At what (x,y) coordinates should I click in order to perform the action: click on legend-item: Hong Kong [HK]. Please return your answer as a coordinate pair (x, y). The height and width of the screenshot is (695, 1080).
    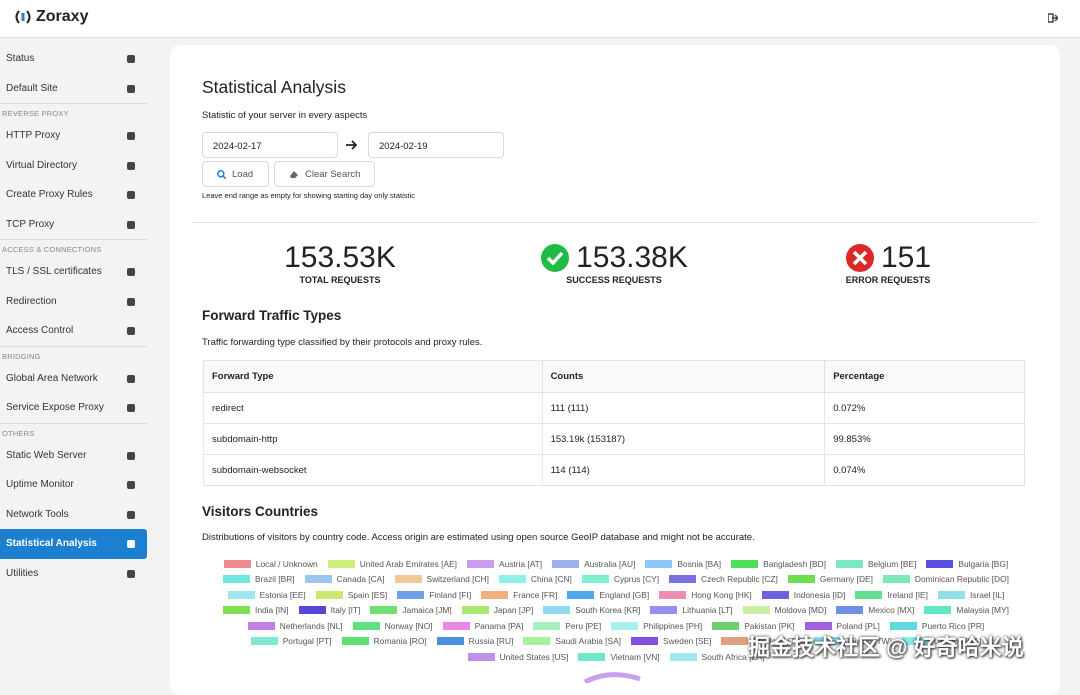
    Looking at the image, I should click on (705, 594).